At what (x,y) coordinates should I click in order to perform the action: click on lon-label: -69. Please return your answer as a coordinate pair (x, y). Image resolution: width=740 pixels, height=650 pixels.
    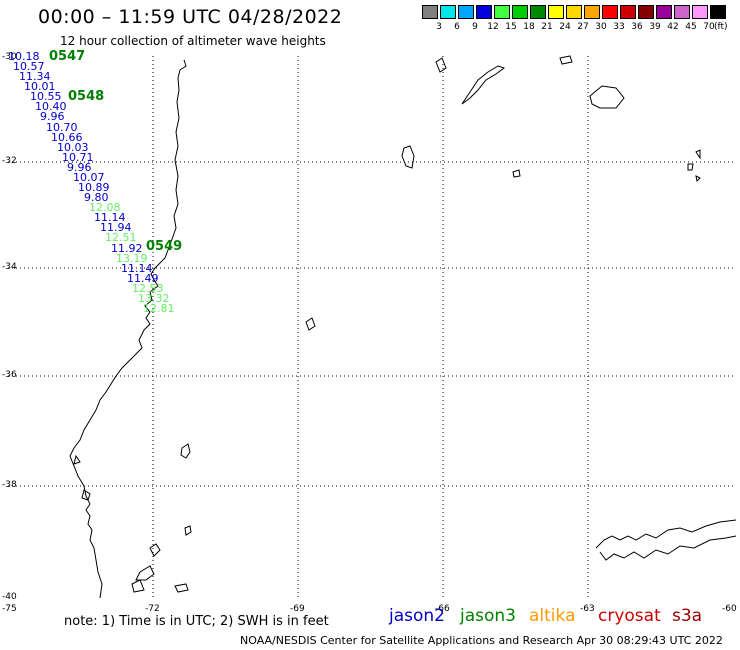
    Looking at the image, I should click on (297, 609).